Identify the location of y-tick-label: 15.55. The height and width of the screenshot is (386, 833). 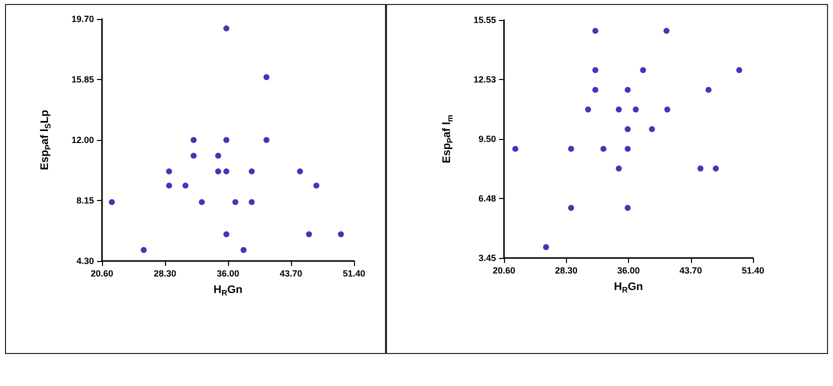
(484, 20).